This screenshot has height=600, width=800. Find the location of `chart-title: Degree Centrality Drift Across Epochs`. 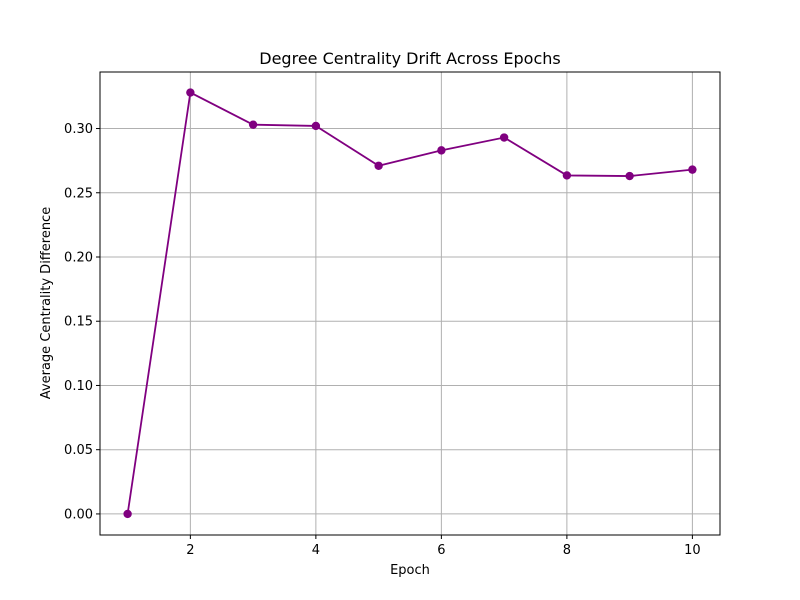

chart-title: Degree Centrality Drift Across Epochs is located at coordinates (409, 58).